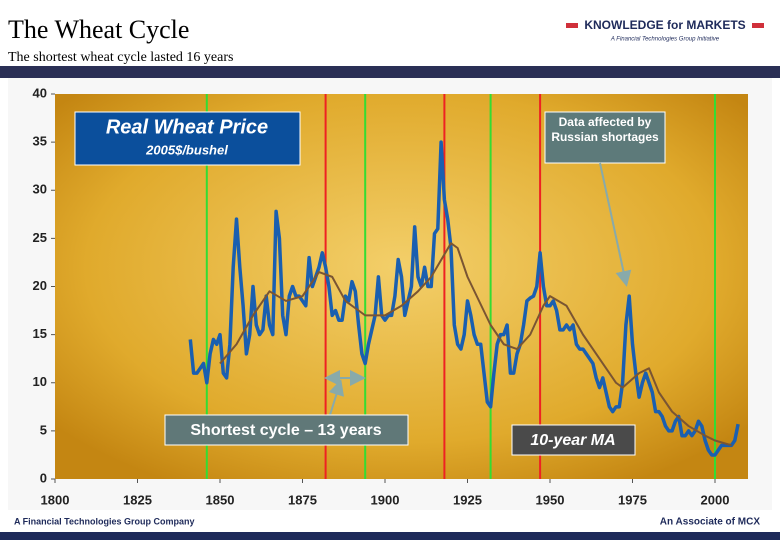 Image resolution: width=780 pixels, height=545 pixels. I want to click on russia-box, so click(605, 137).